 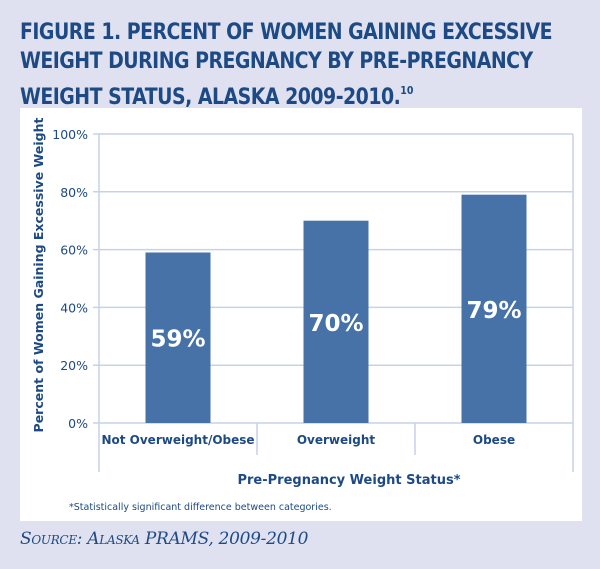 I want to click on bar-data-label: 70%, so click(x=335, y=324).